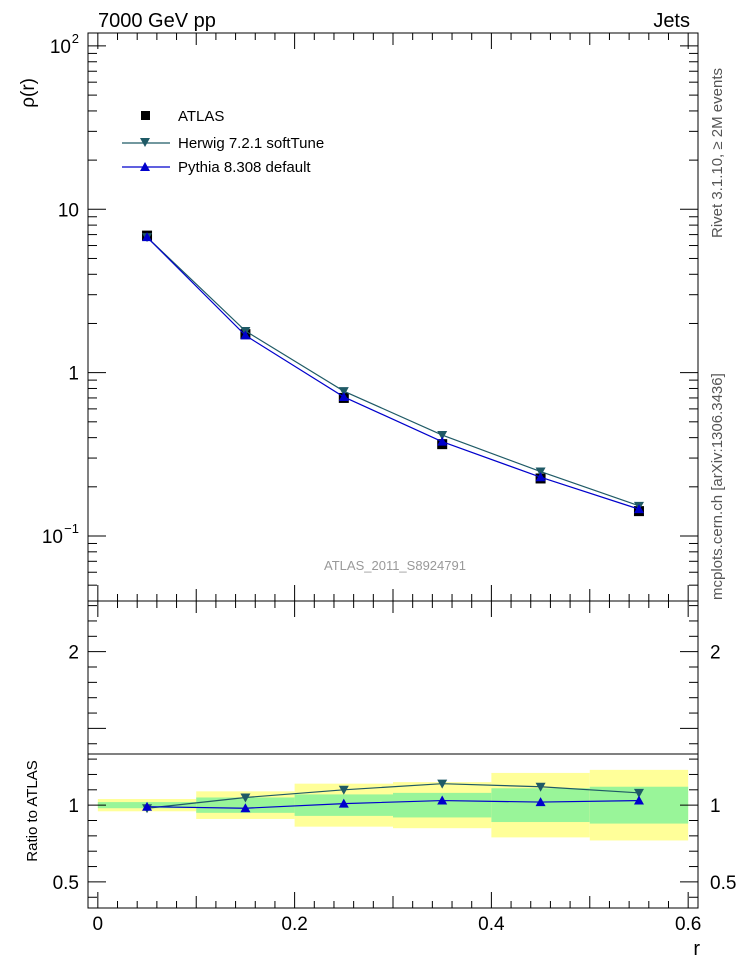  I want to click on legend-pythia-label: Pythia 8.308 default, so click(244, 167).